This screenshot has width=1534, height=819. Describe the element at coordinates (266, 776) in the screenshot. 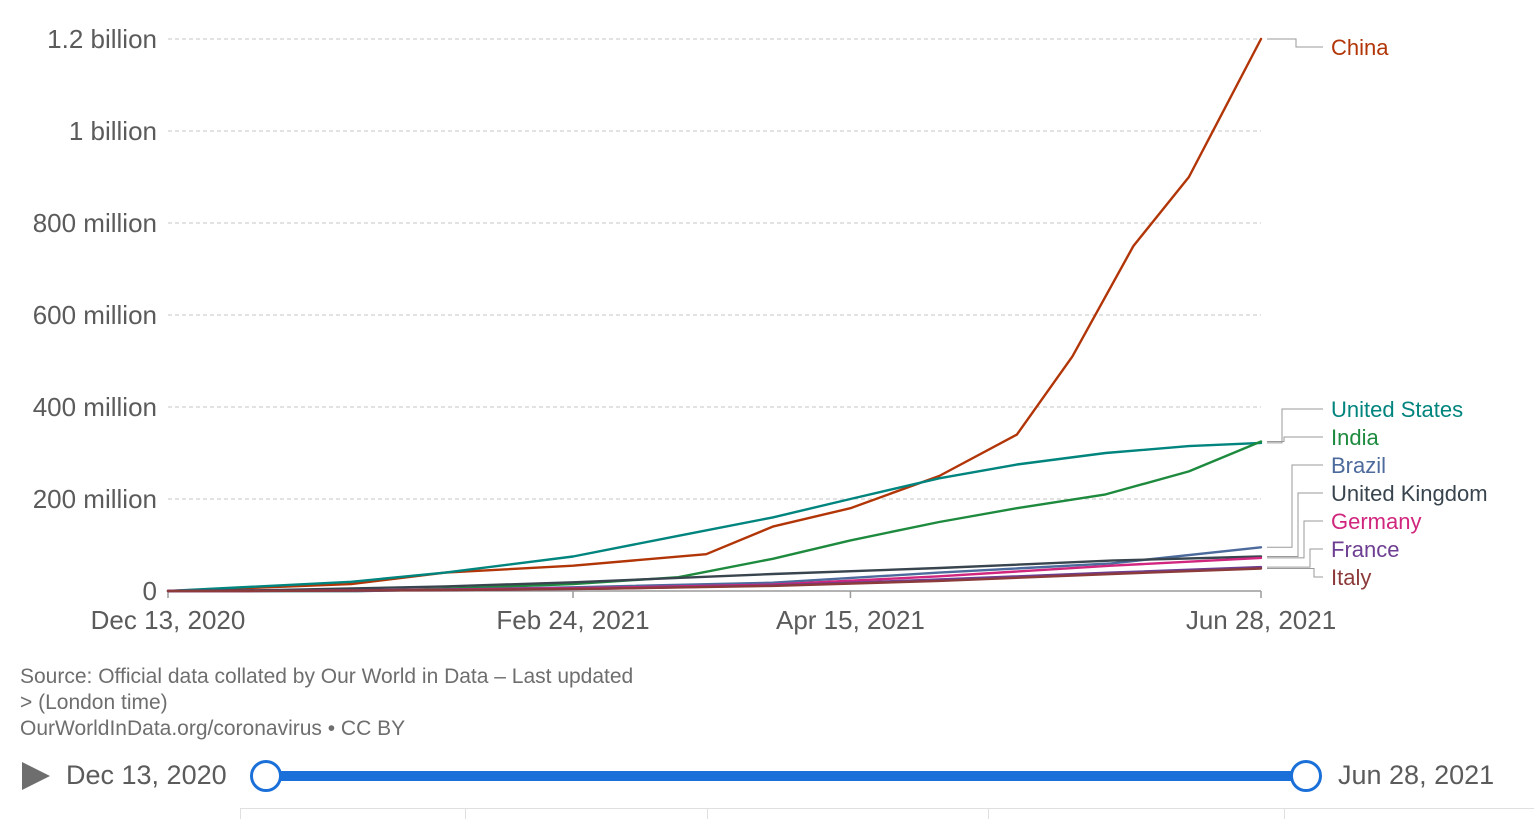

I see `timeline-start-handle` at that location.